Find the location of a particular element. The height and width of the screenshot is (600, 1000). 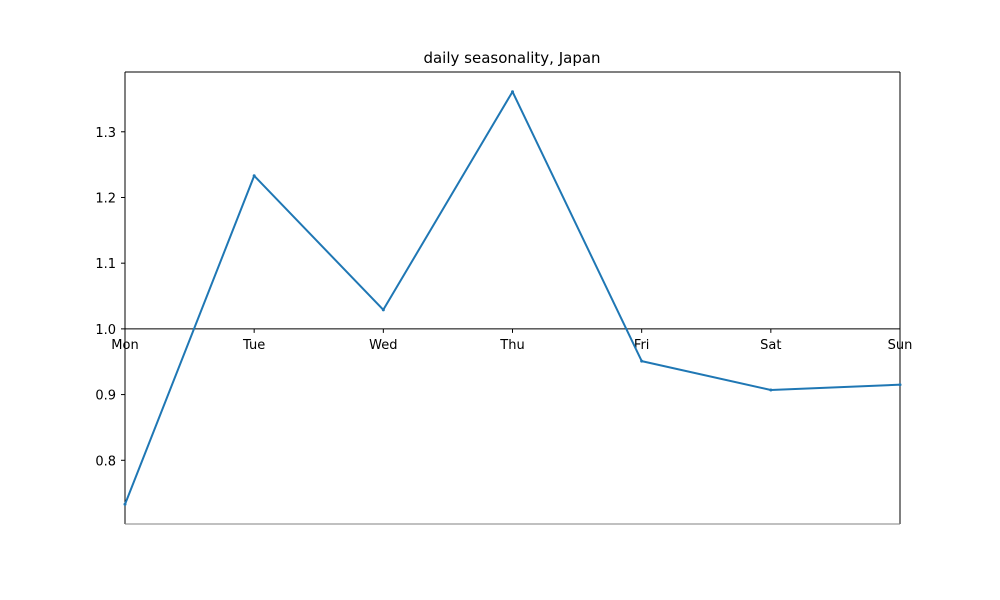

y-tick-label: 1.0 is located at coordinates (105, 330).